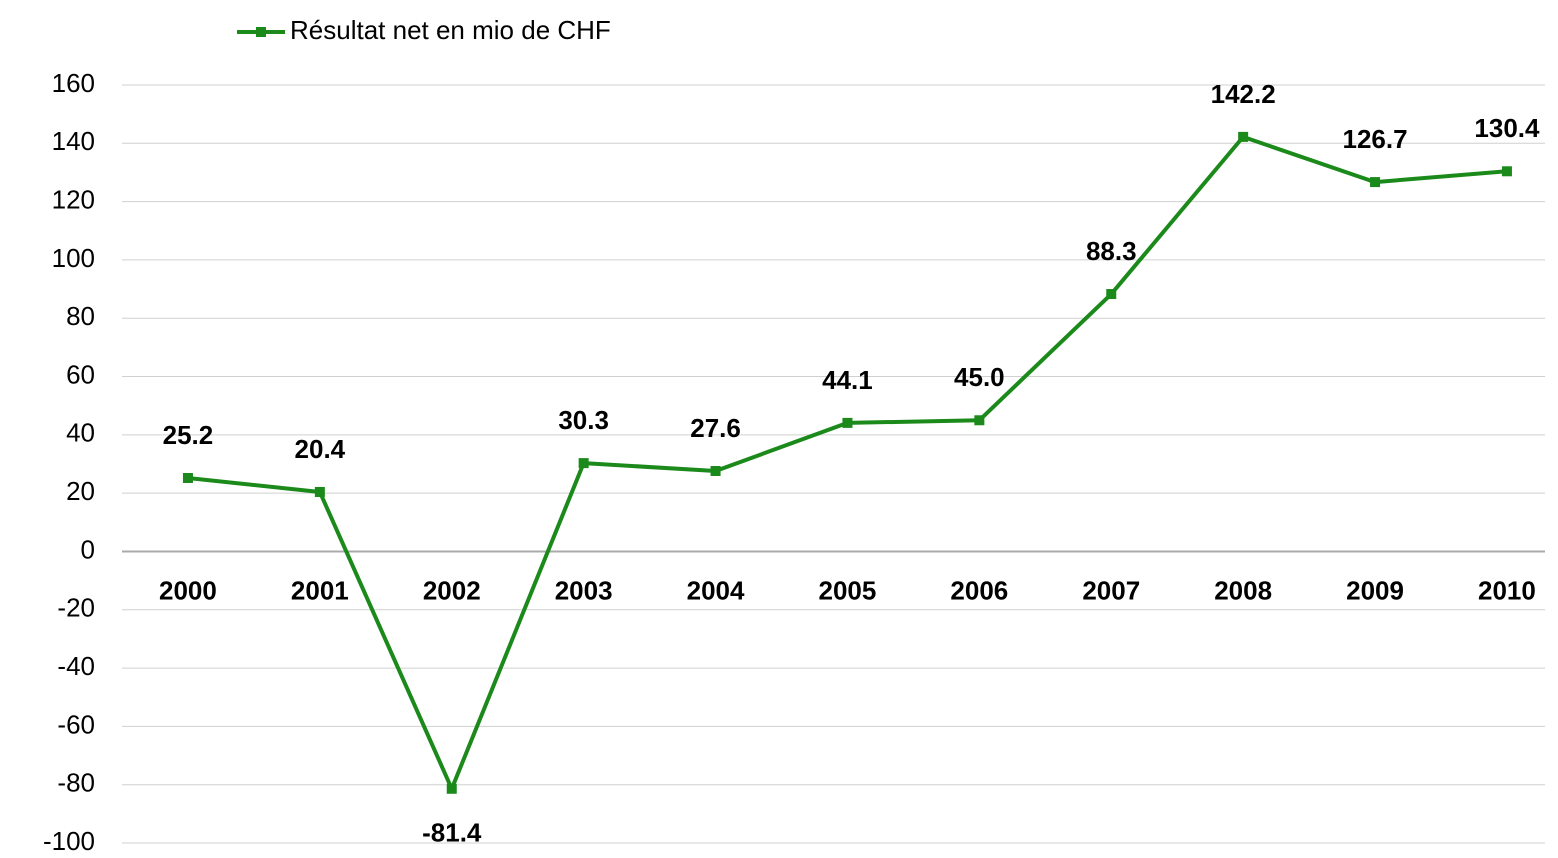 This screenshot has width=1558, height=858. I want to click on x-tick-label: 2007, so click(1111, 590).